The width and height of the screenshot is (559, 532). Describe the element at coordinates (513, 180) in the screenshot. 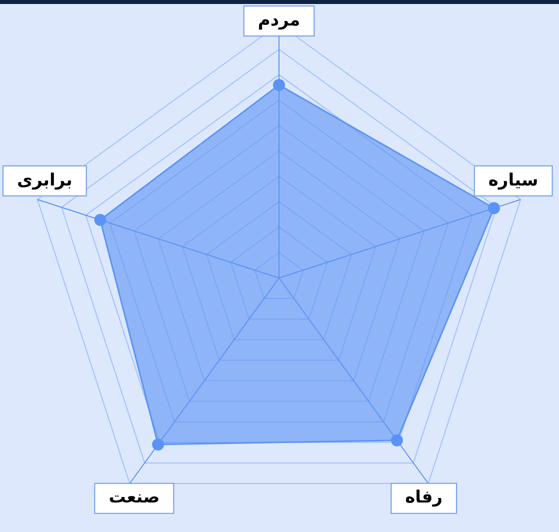

I see `spoke-label: سیاره` at that location.